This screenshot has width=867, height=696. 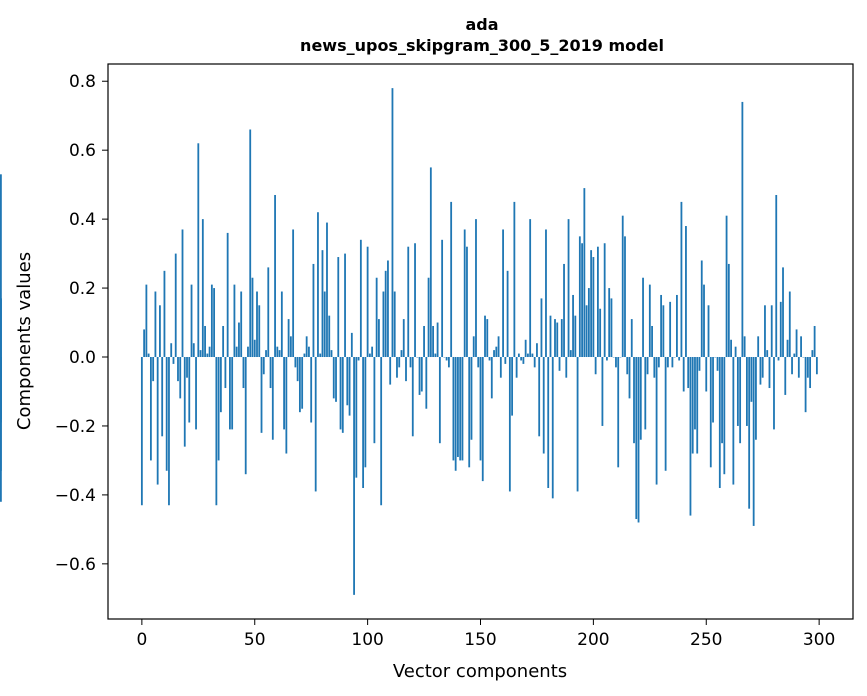 I want to click on y-tick-label: −0.4, so click(x=75, y=496).